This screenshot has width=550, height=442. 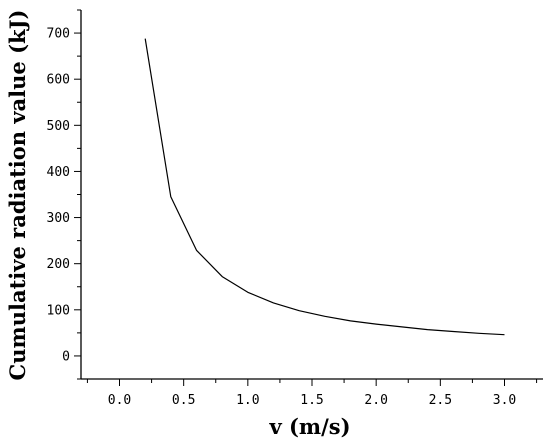 What do you see at coordinates (58, 80) in the screenshot?
I see `y-tick-label: 600` at bounding box center [58, 80].